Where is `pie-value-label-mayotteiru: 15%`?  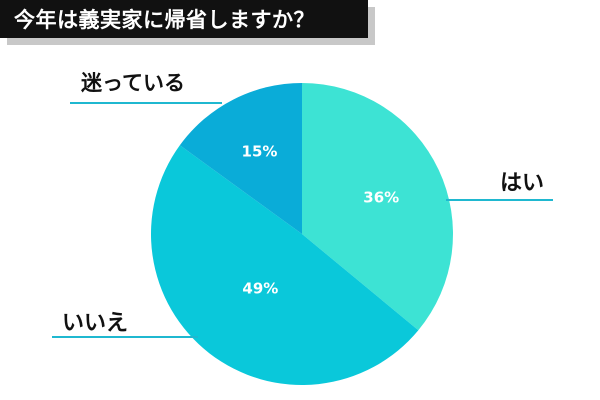 pie-value-label-mayotteiru: 15% is located at coordinates (260, 152).